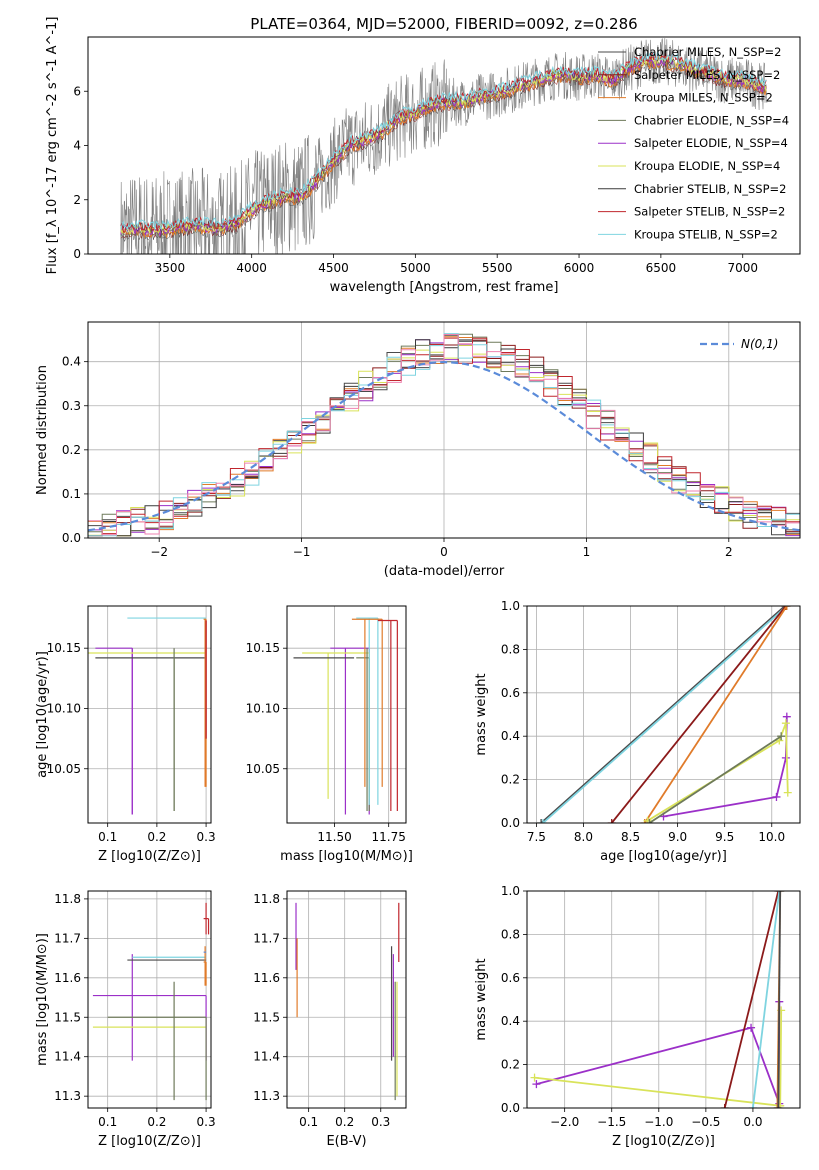 The width and height of the screenshot is (819, 1170). I want to click on x-axis-label: (data-model)/error, so click(444, 571).